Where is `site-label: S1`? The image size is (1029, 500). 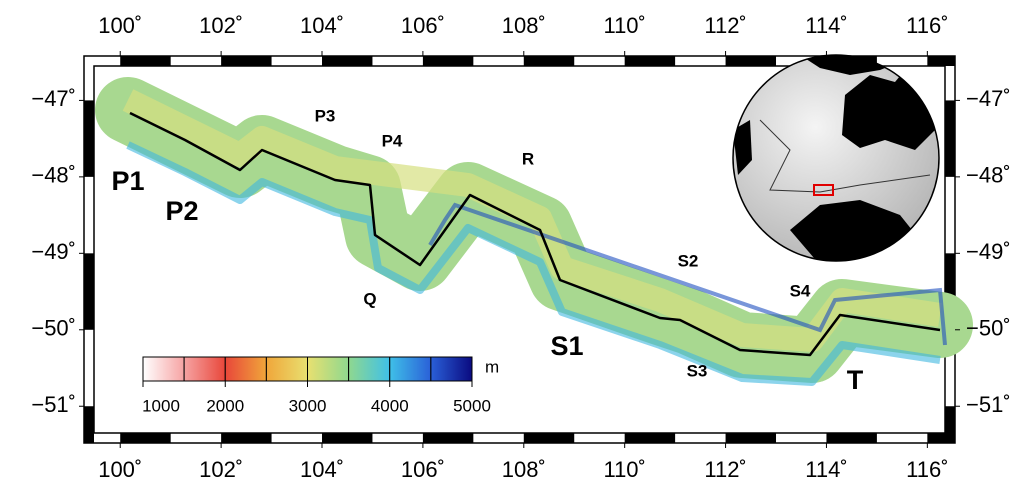
site-label: S1 is located at coordinates (566, 346).